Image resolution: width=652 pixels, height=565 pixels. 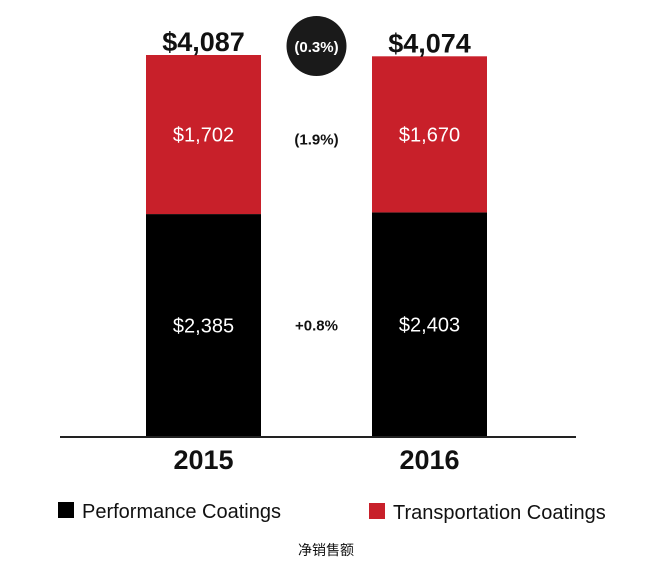 I want to click on series-change-label: +0.8%, so click(x=316, y=326).